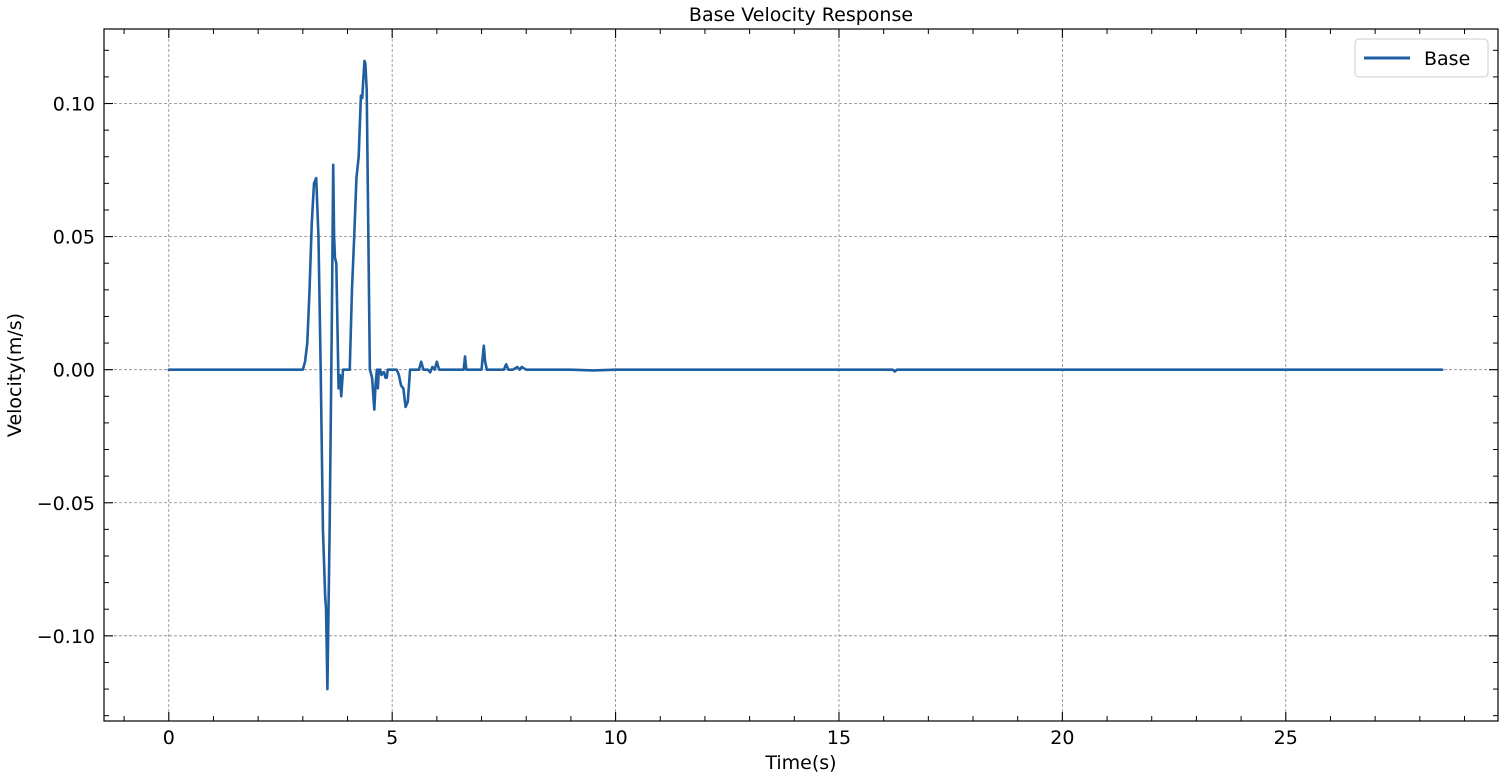 This screenshot has height=777, width=1504. I want to click on y-tick-label: 0.00, so click(74, 371).